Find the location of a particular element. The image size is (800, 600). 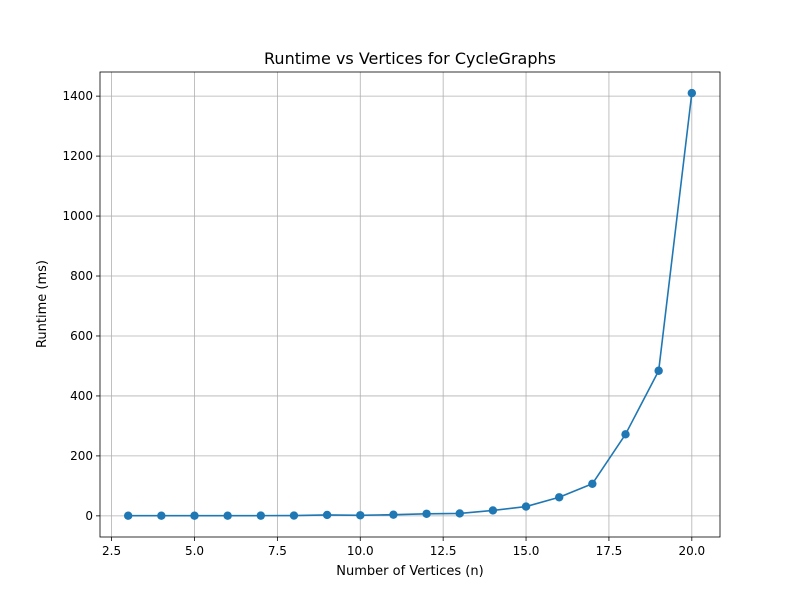

x-tick-label: 20.0 is located at coordinates (691, 551).